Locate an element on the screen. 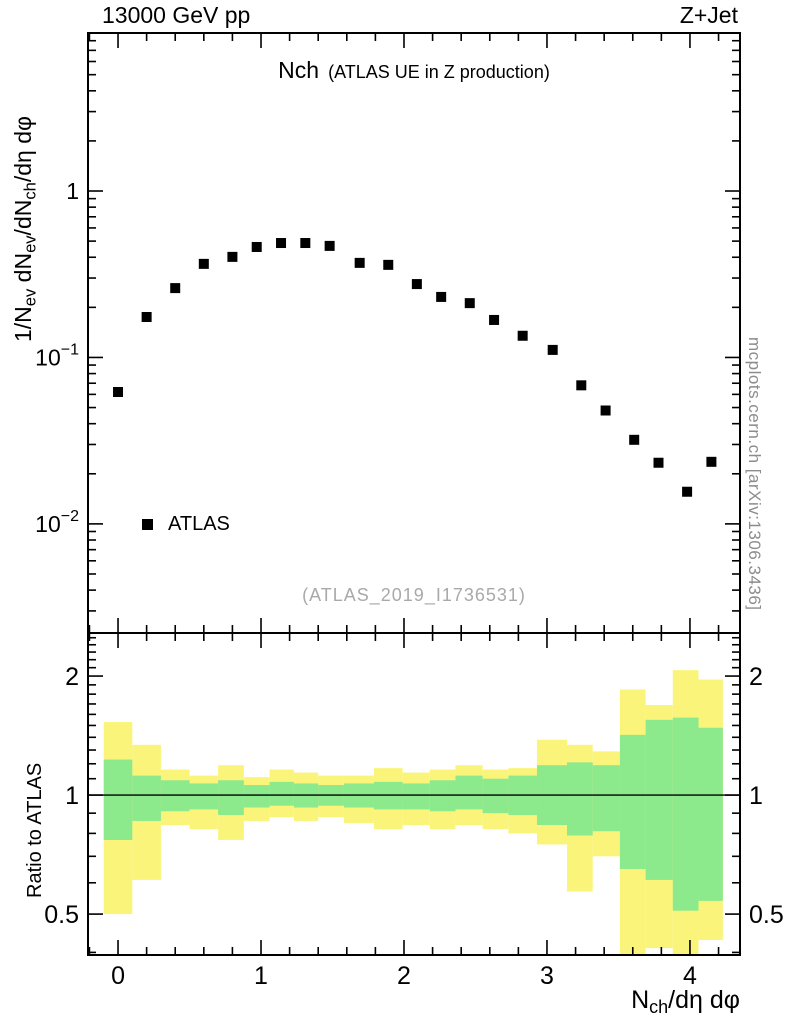 The width and height of the screenshot is (786, 1024). header-beam-energy: 13000 GeV pp is located at coordinates (176, 15).